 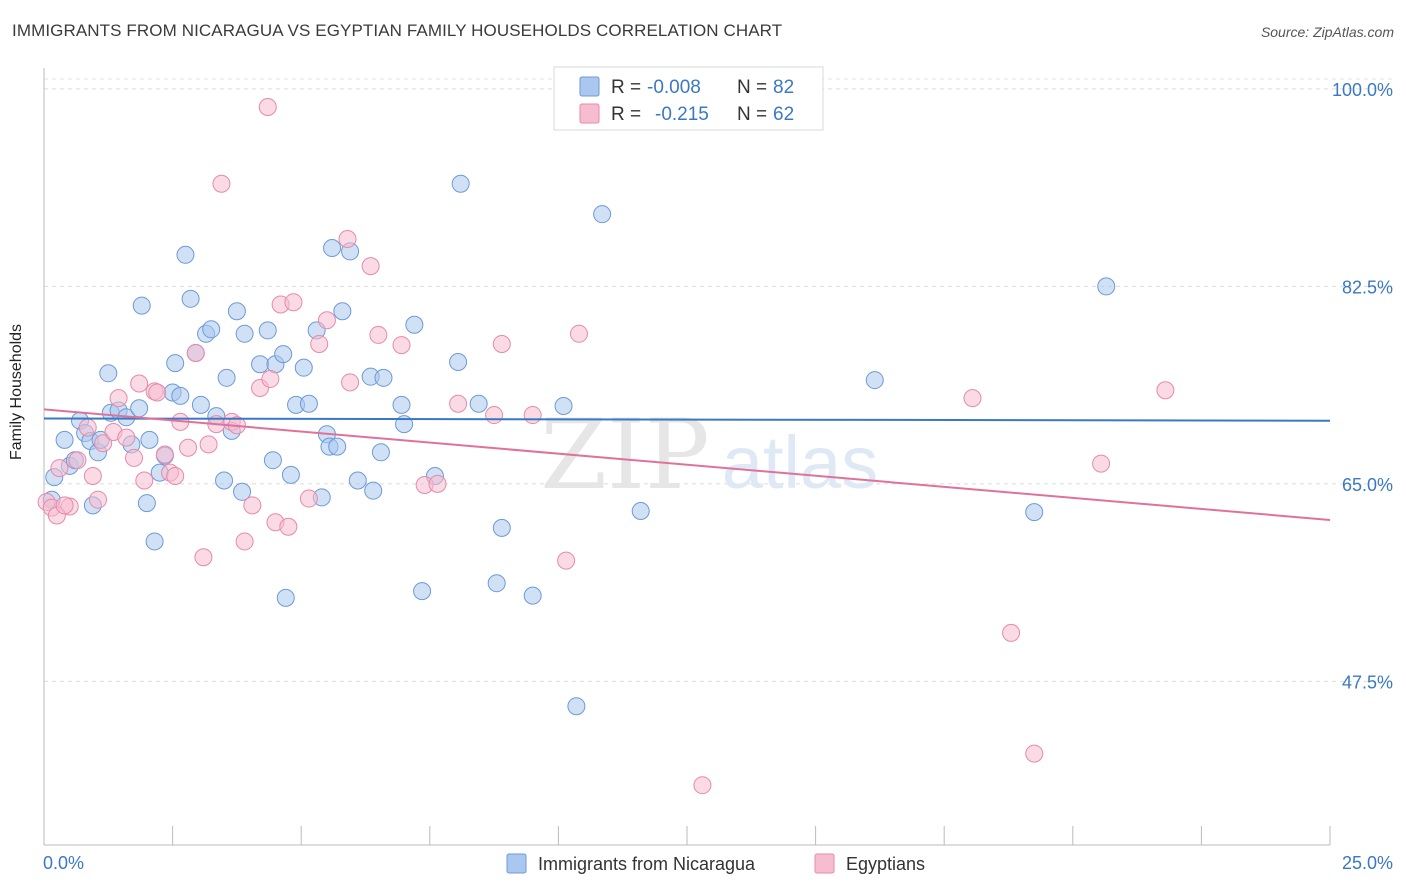 I want to click on bottom-legend-swatch-nicaragua, so click(x=516, y=863).